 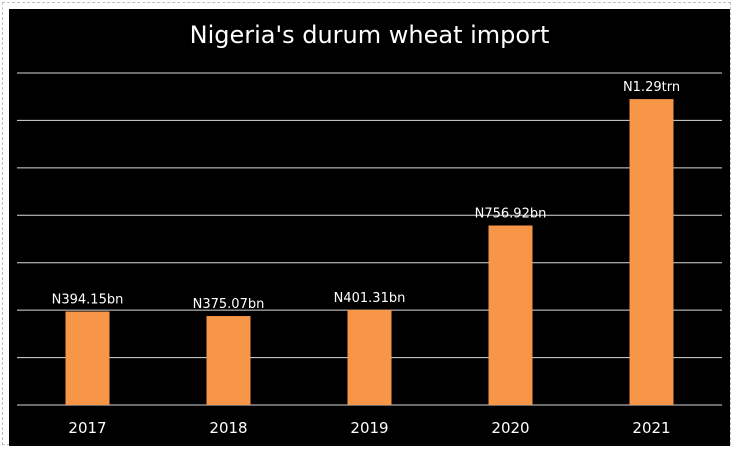 What do you see at coordinates (651, 428) in the screenshot?
I see `x-tick-label-2021: 2021` at bounding box center [651, 428].